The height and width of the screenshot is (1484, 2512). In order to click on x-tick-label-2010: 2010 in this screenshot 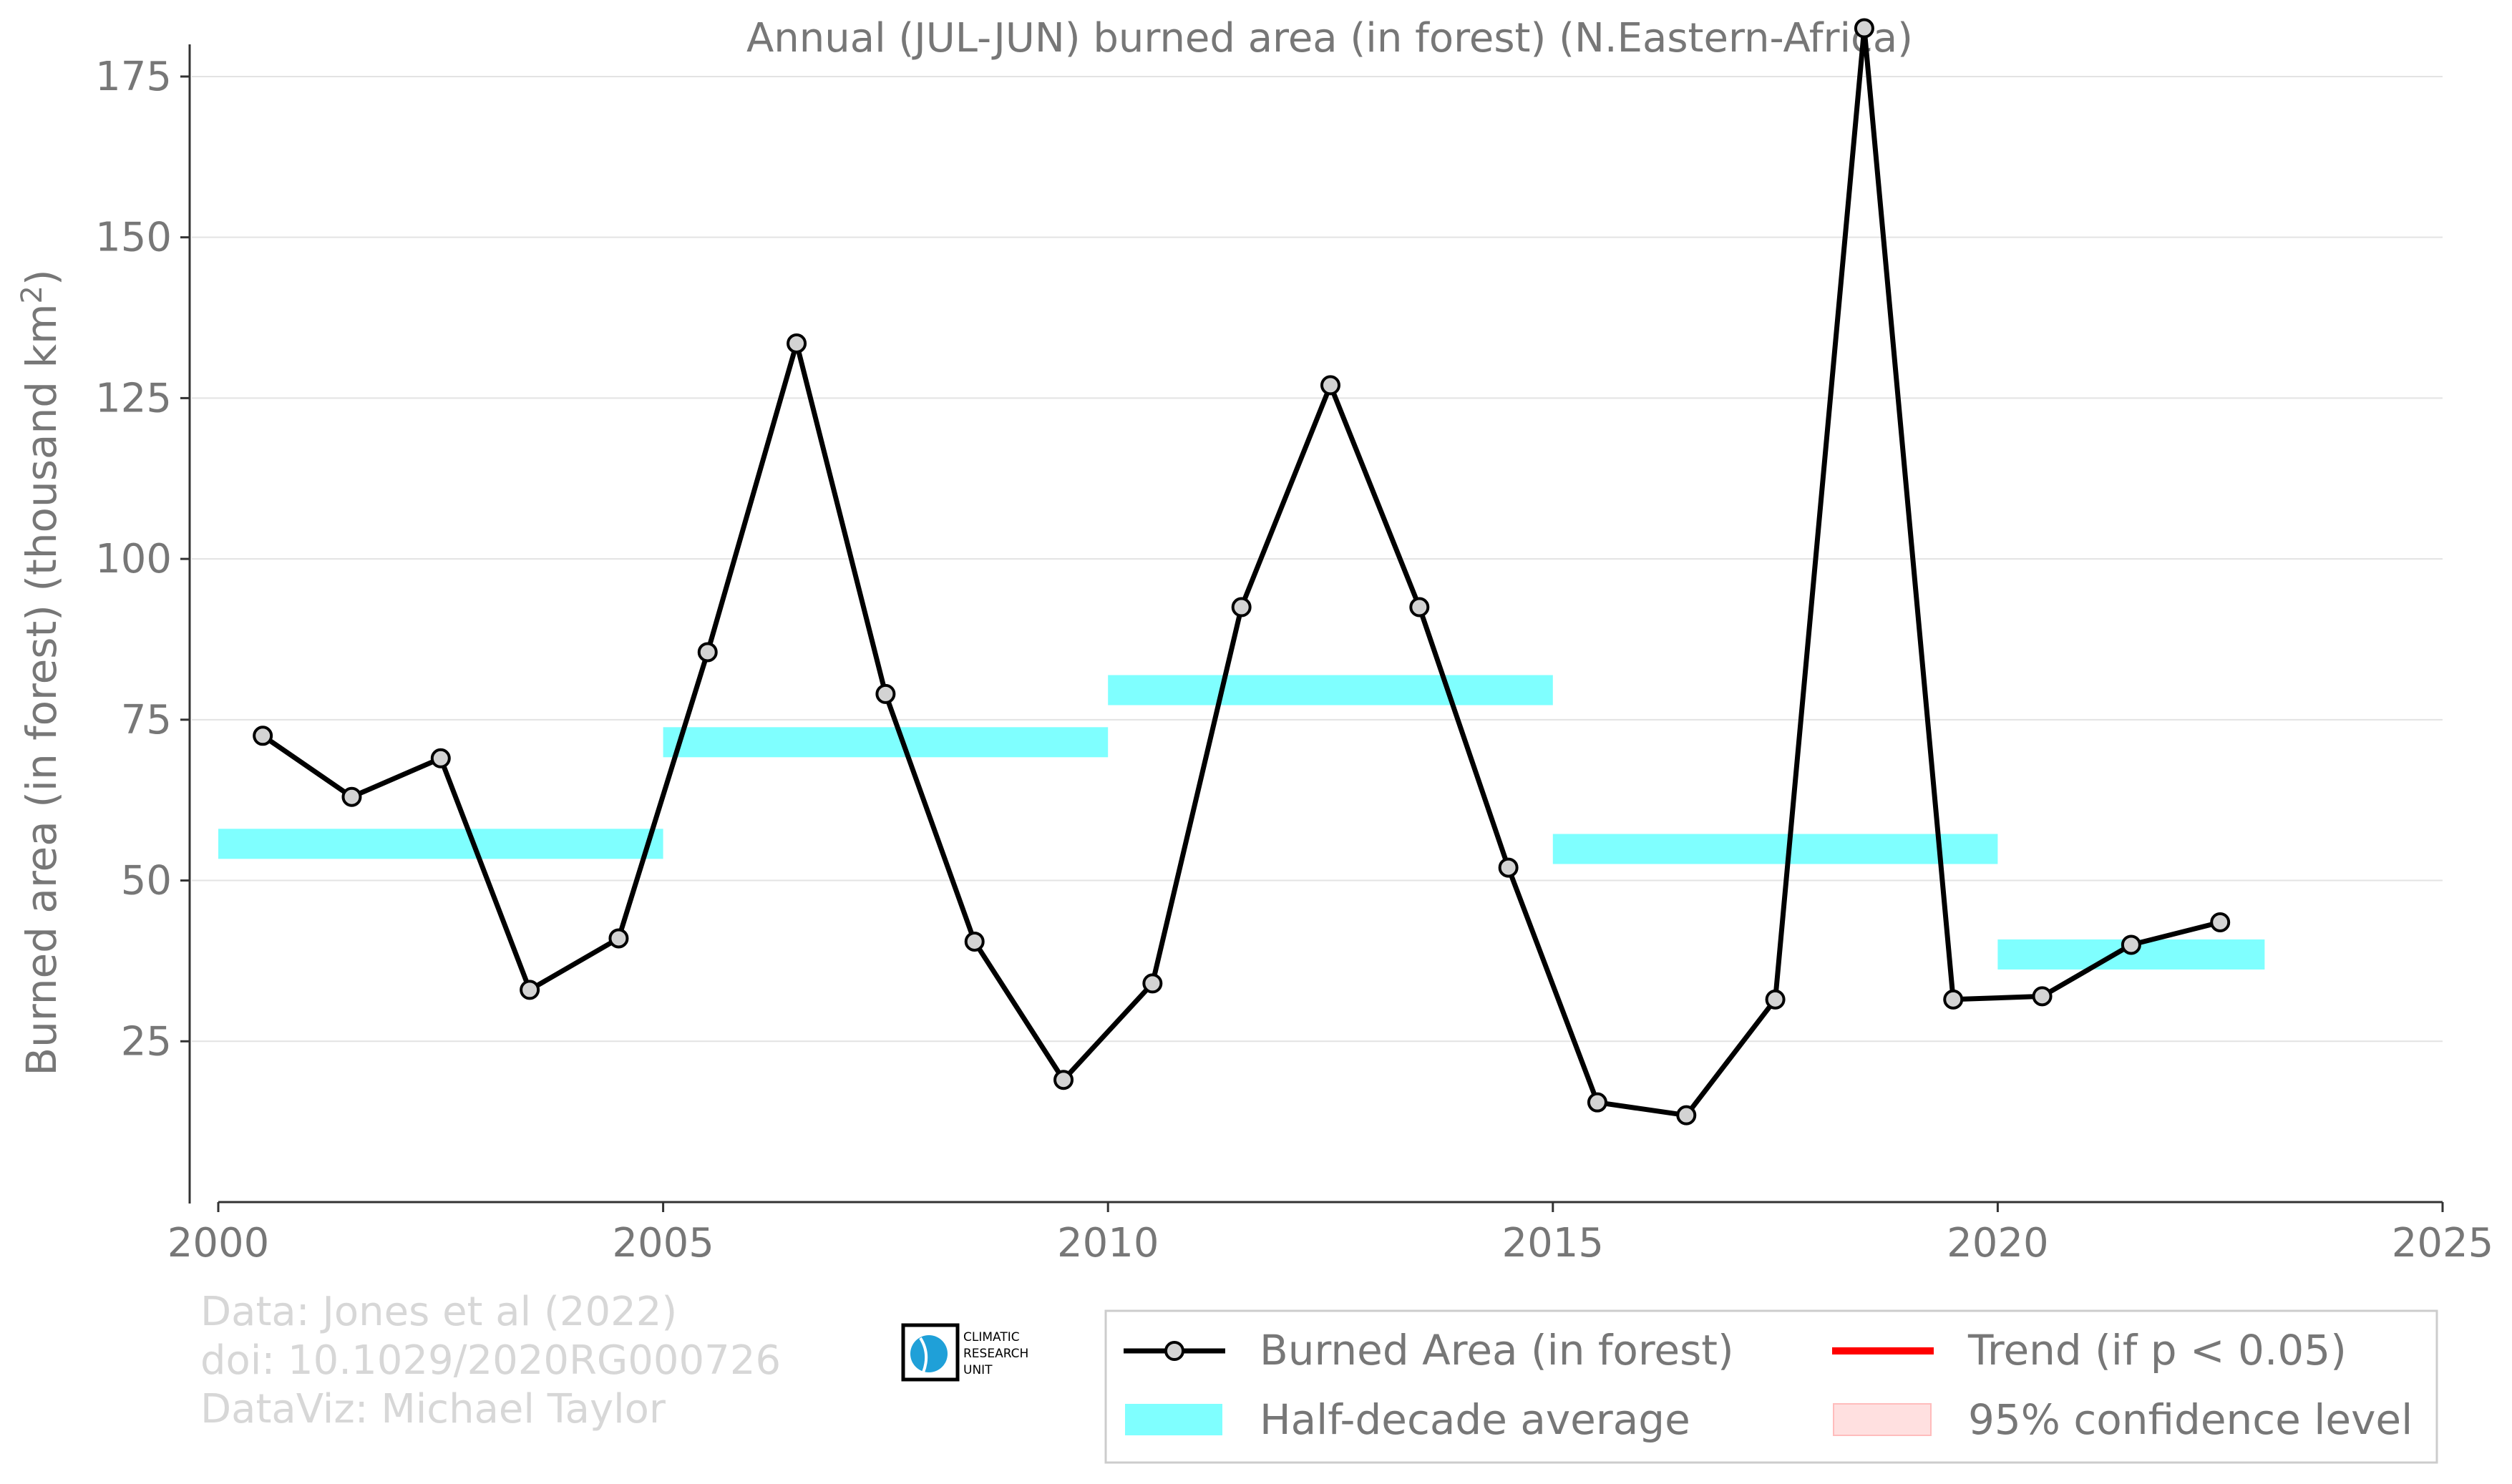, I will do `click(1108, 1243)`.